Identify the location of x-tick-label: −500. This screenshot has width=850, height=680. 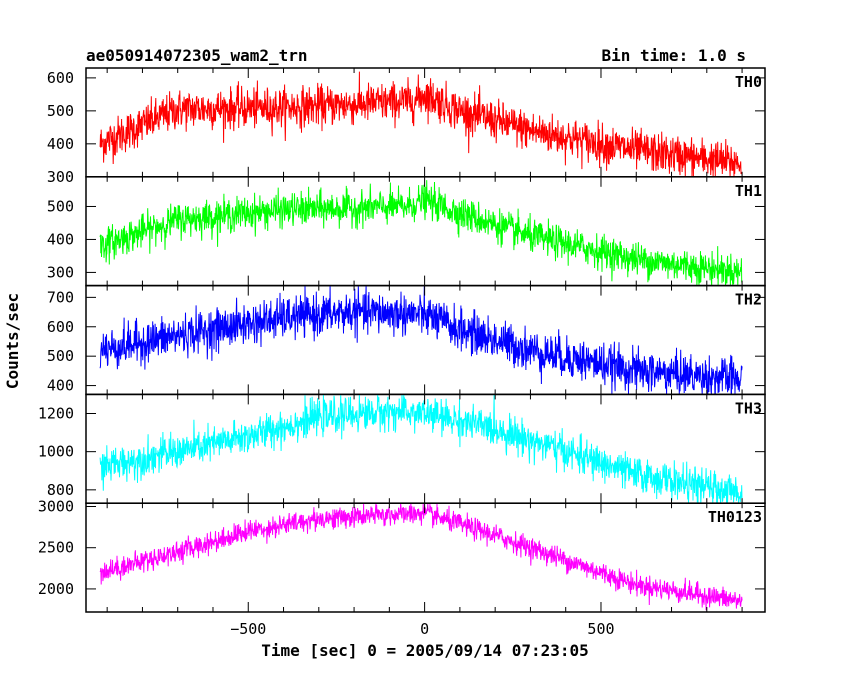
(248, 629).